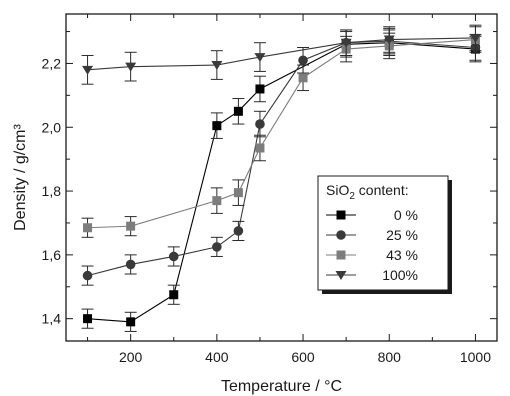 This screenshot has height=396, width=510. What do you see at coordinates (400, 275) in the screenshot?
I see `legend-label: 100%` at bounding box center [400, 275].